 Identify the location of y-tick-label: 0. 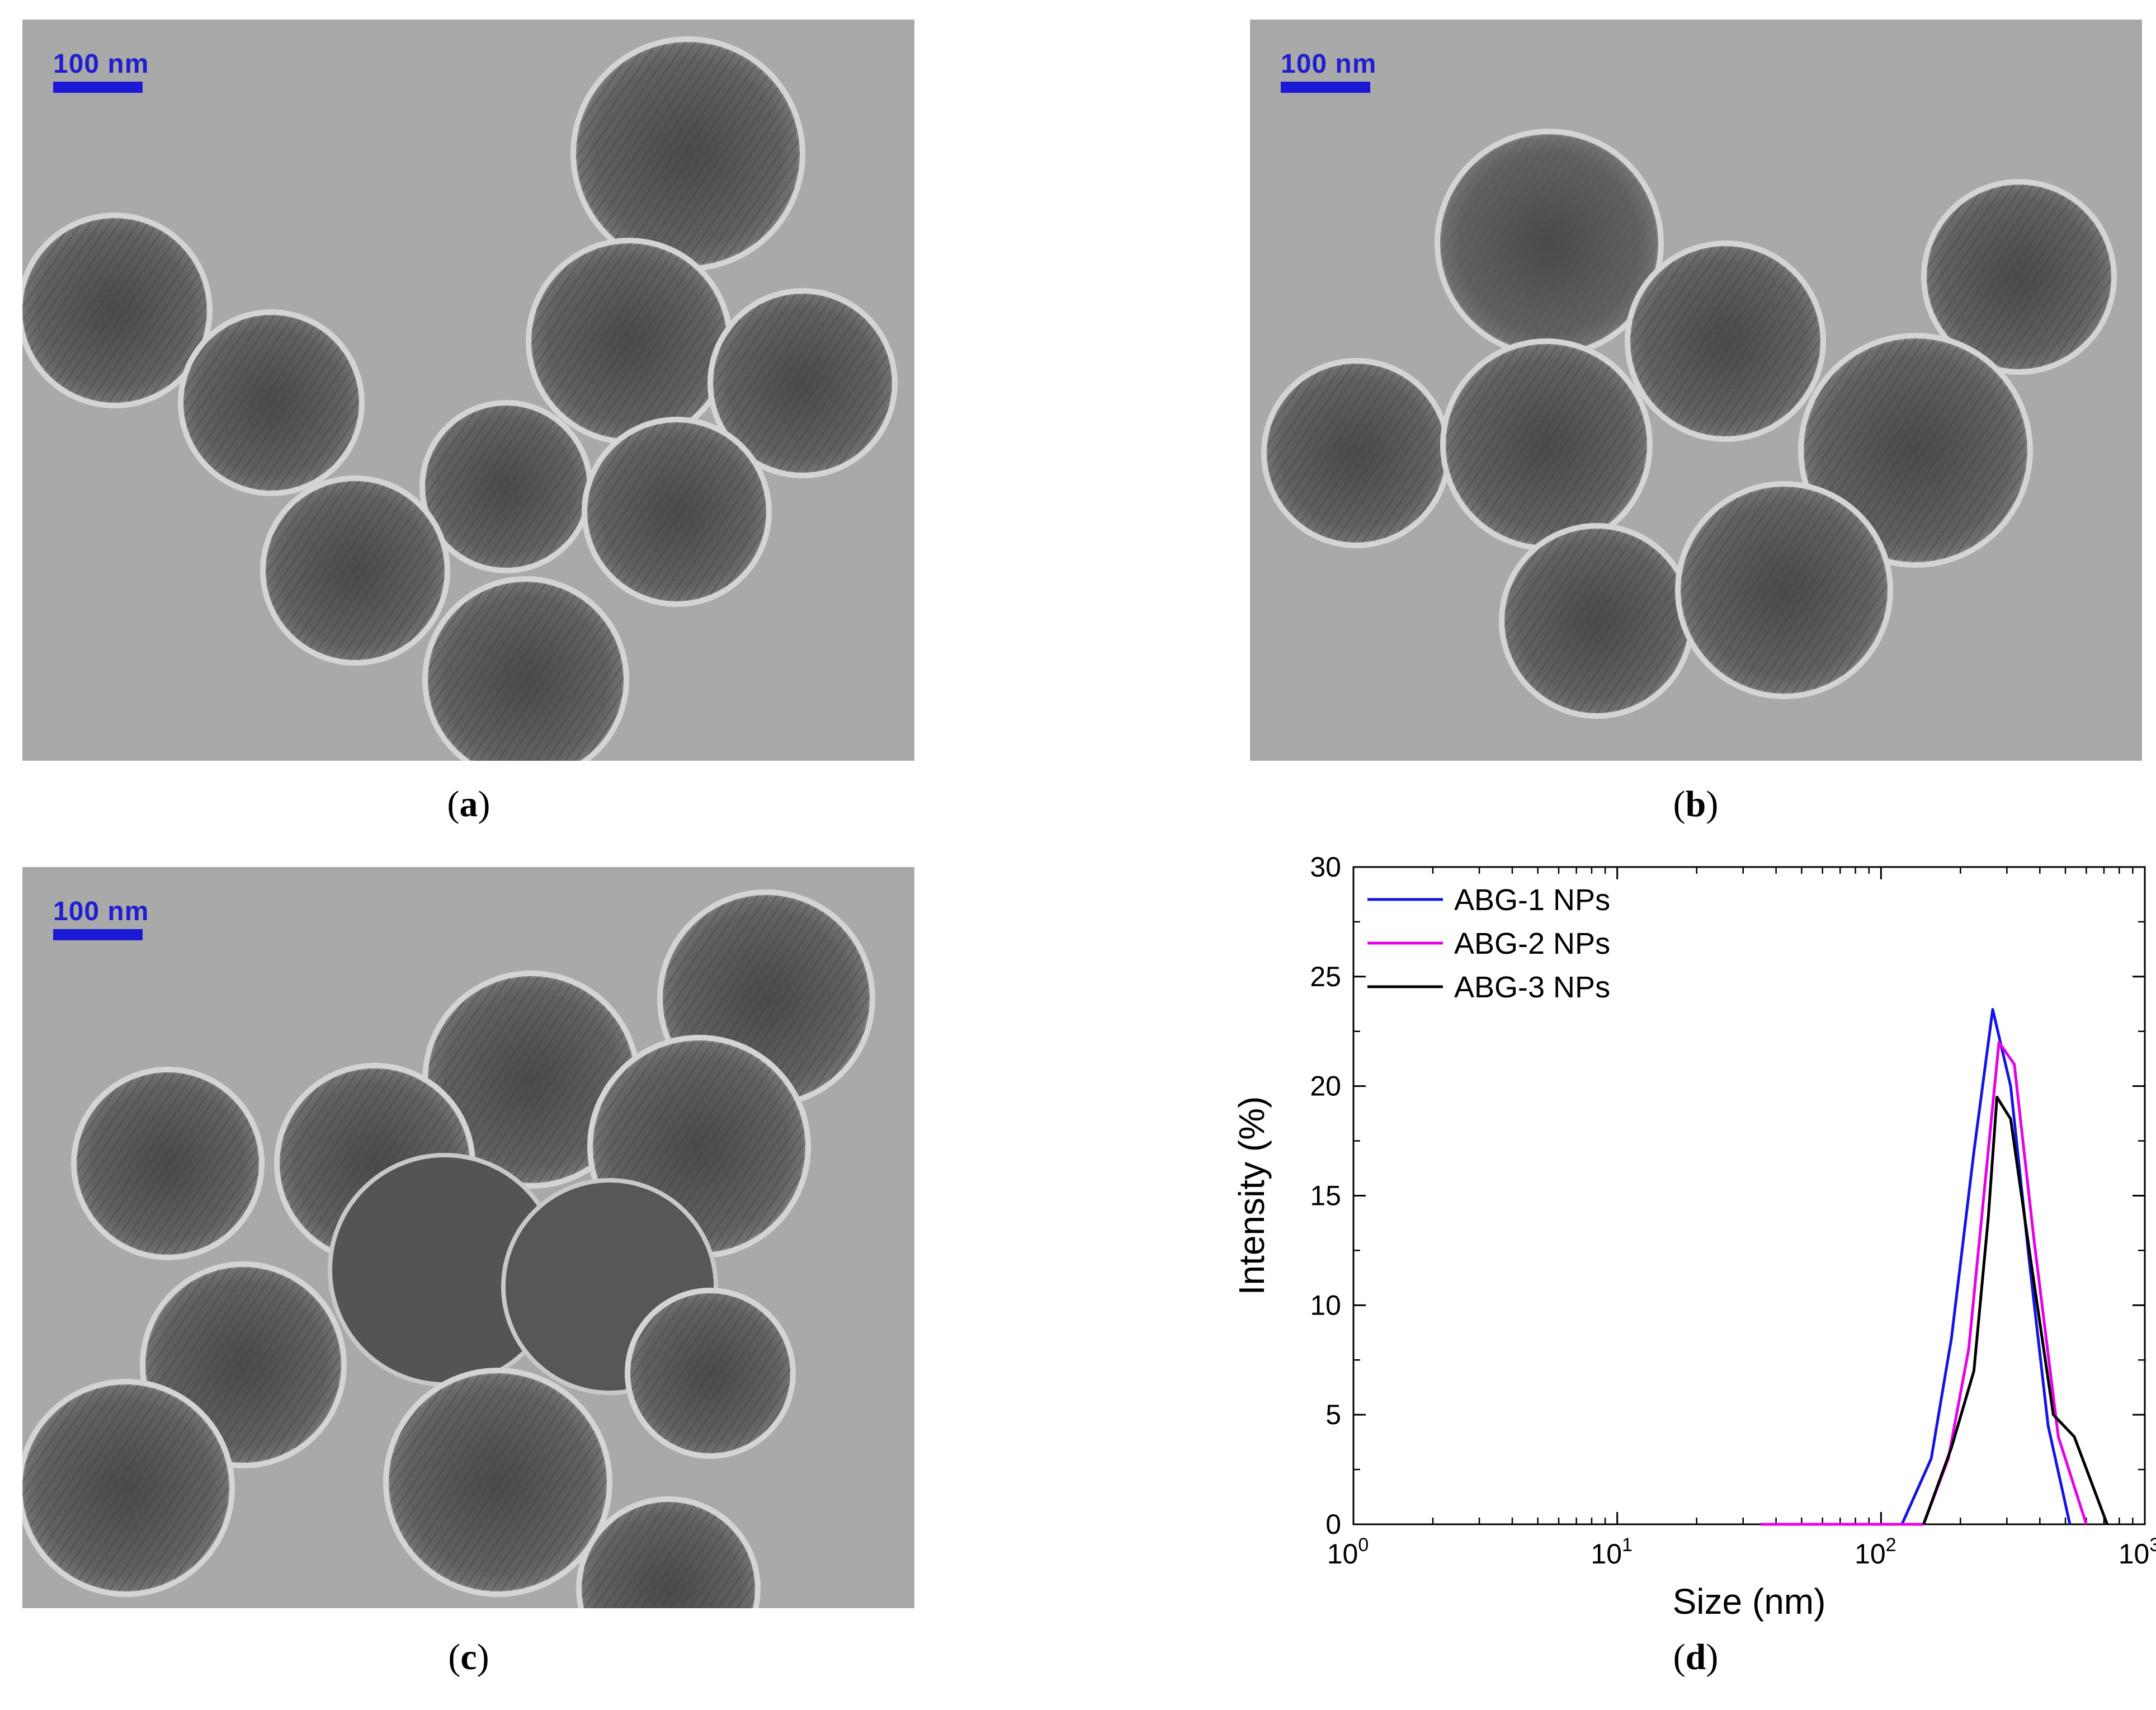
(1333, 1524).